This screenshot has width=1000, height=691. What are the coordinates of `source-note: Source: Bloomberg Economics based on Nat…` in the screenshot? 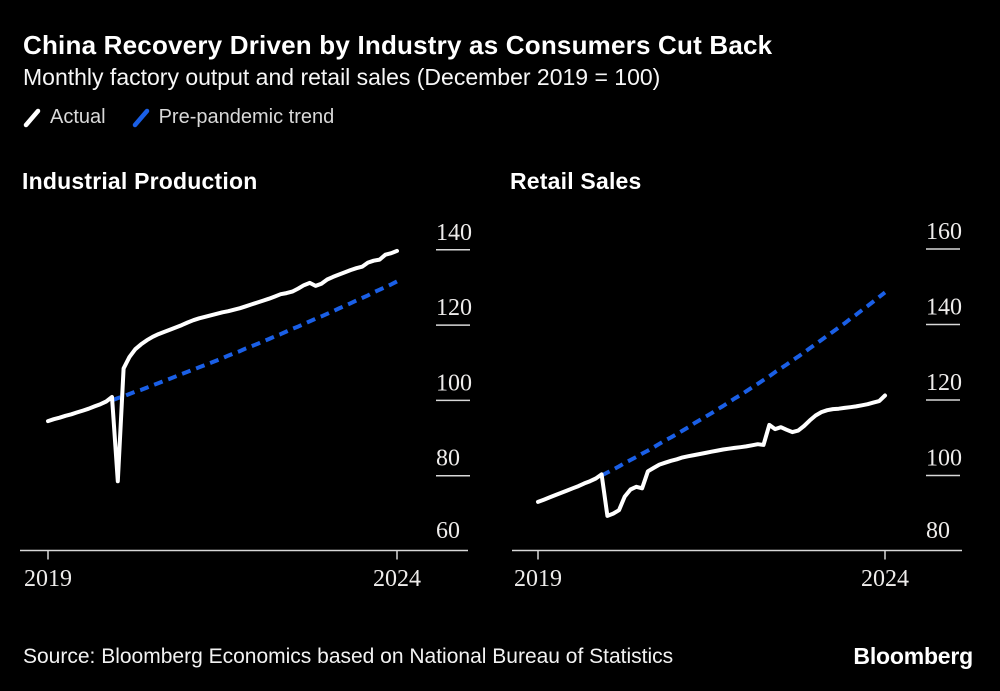 It's located at (348, 656).